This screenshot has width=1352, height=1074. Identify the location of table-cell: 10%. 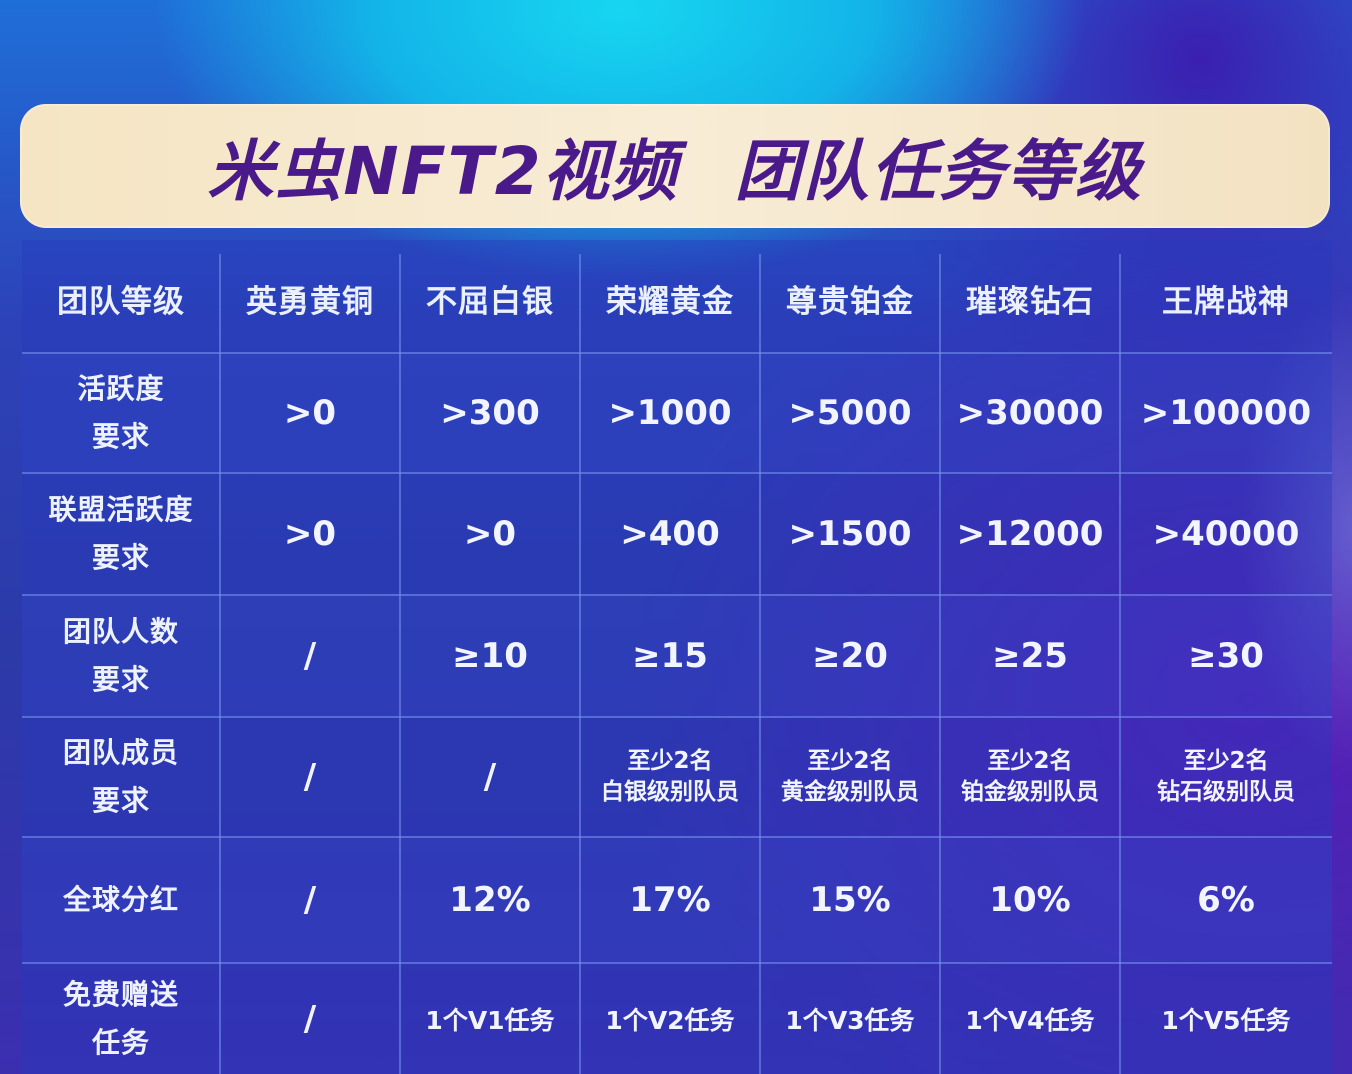
(1030, 900).